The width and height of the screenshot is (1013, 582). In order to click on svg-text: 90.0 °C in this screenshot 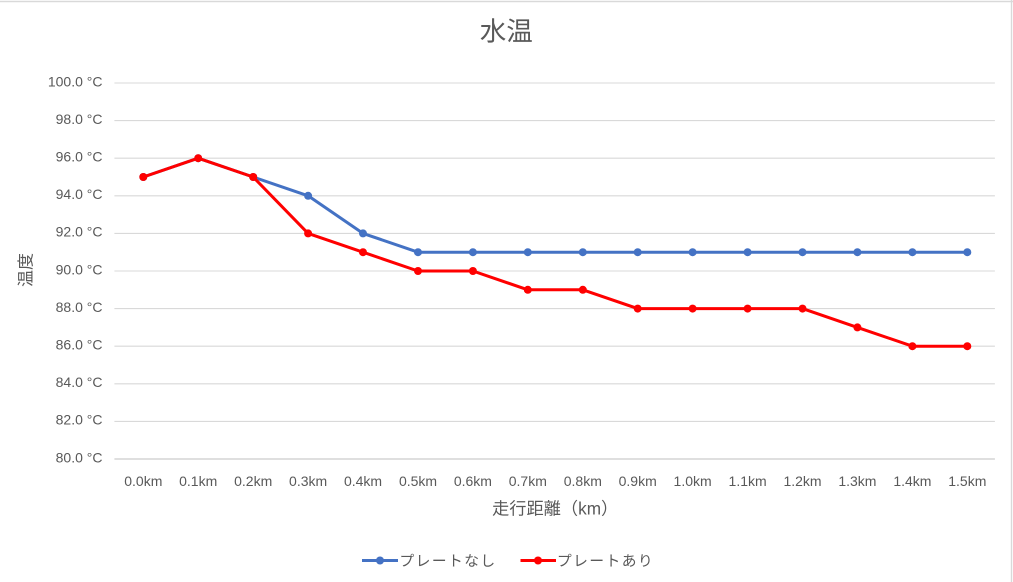, I will do `click(79, 269)`.